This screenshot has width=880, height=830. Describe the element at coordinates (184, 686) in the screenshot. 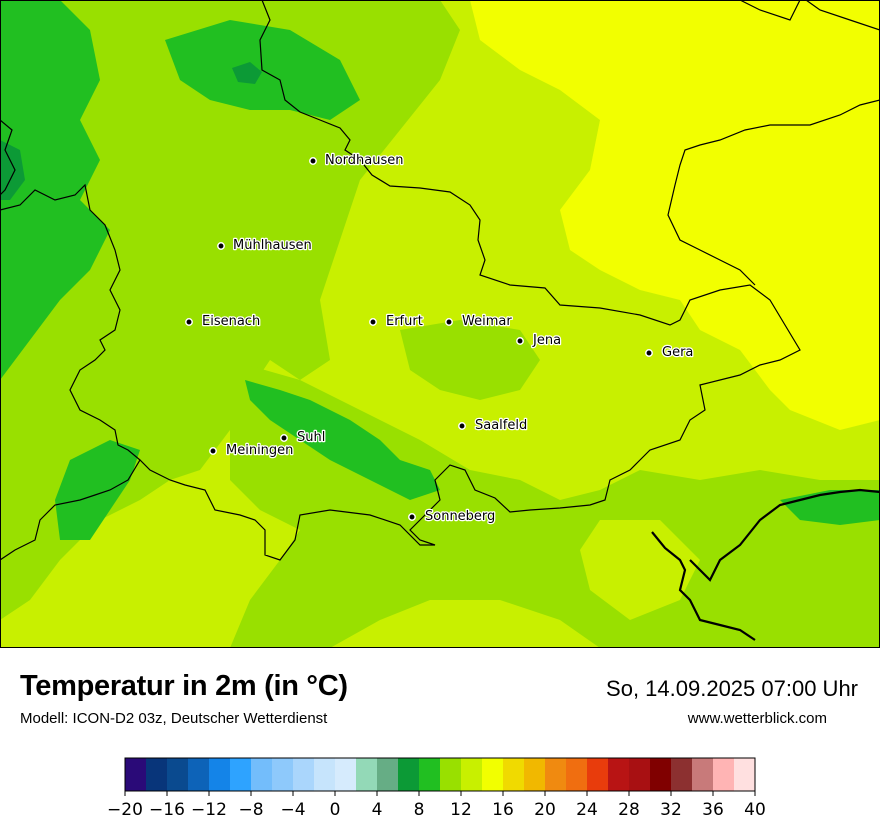

I see `map-title: Temperatur in 2m (in °C)` at that location.